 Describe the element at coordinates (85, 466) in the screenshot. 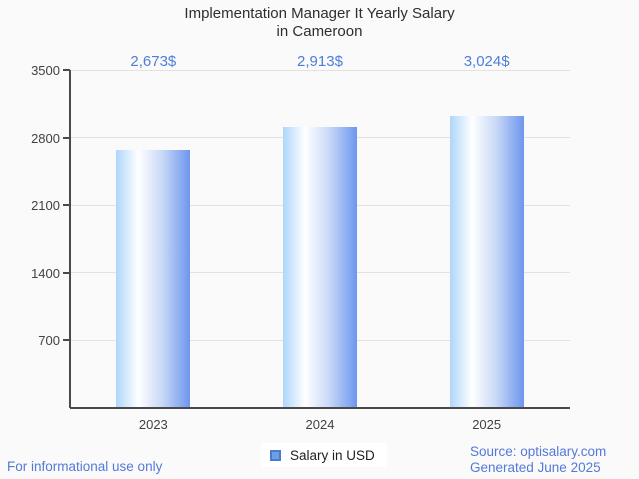

I see `disclaimer-text: For informational use only` at that location.